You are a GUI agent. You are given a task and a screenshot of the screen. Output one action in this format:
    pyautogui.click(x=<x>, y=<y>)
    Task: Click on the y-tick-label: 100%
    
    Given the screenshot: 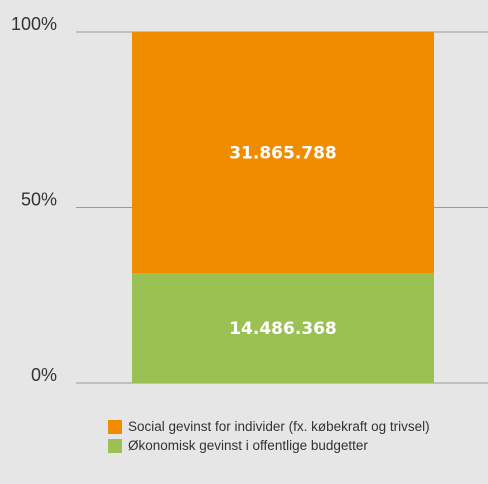 What is the action you would take?
    pyautogui.click(x=34, y=24)
    